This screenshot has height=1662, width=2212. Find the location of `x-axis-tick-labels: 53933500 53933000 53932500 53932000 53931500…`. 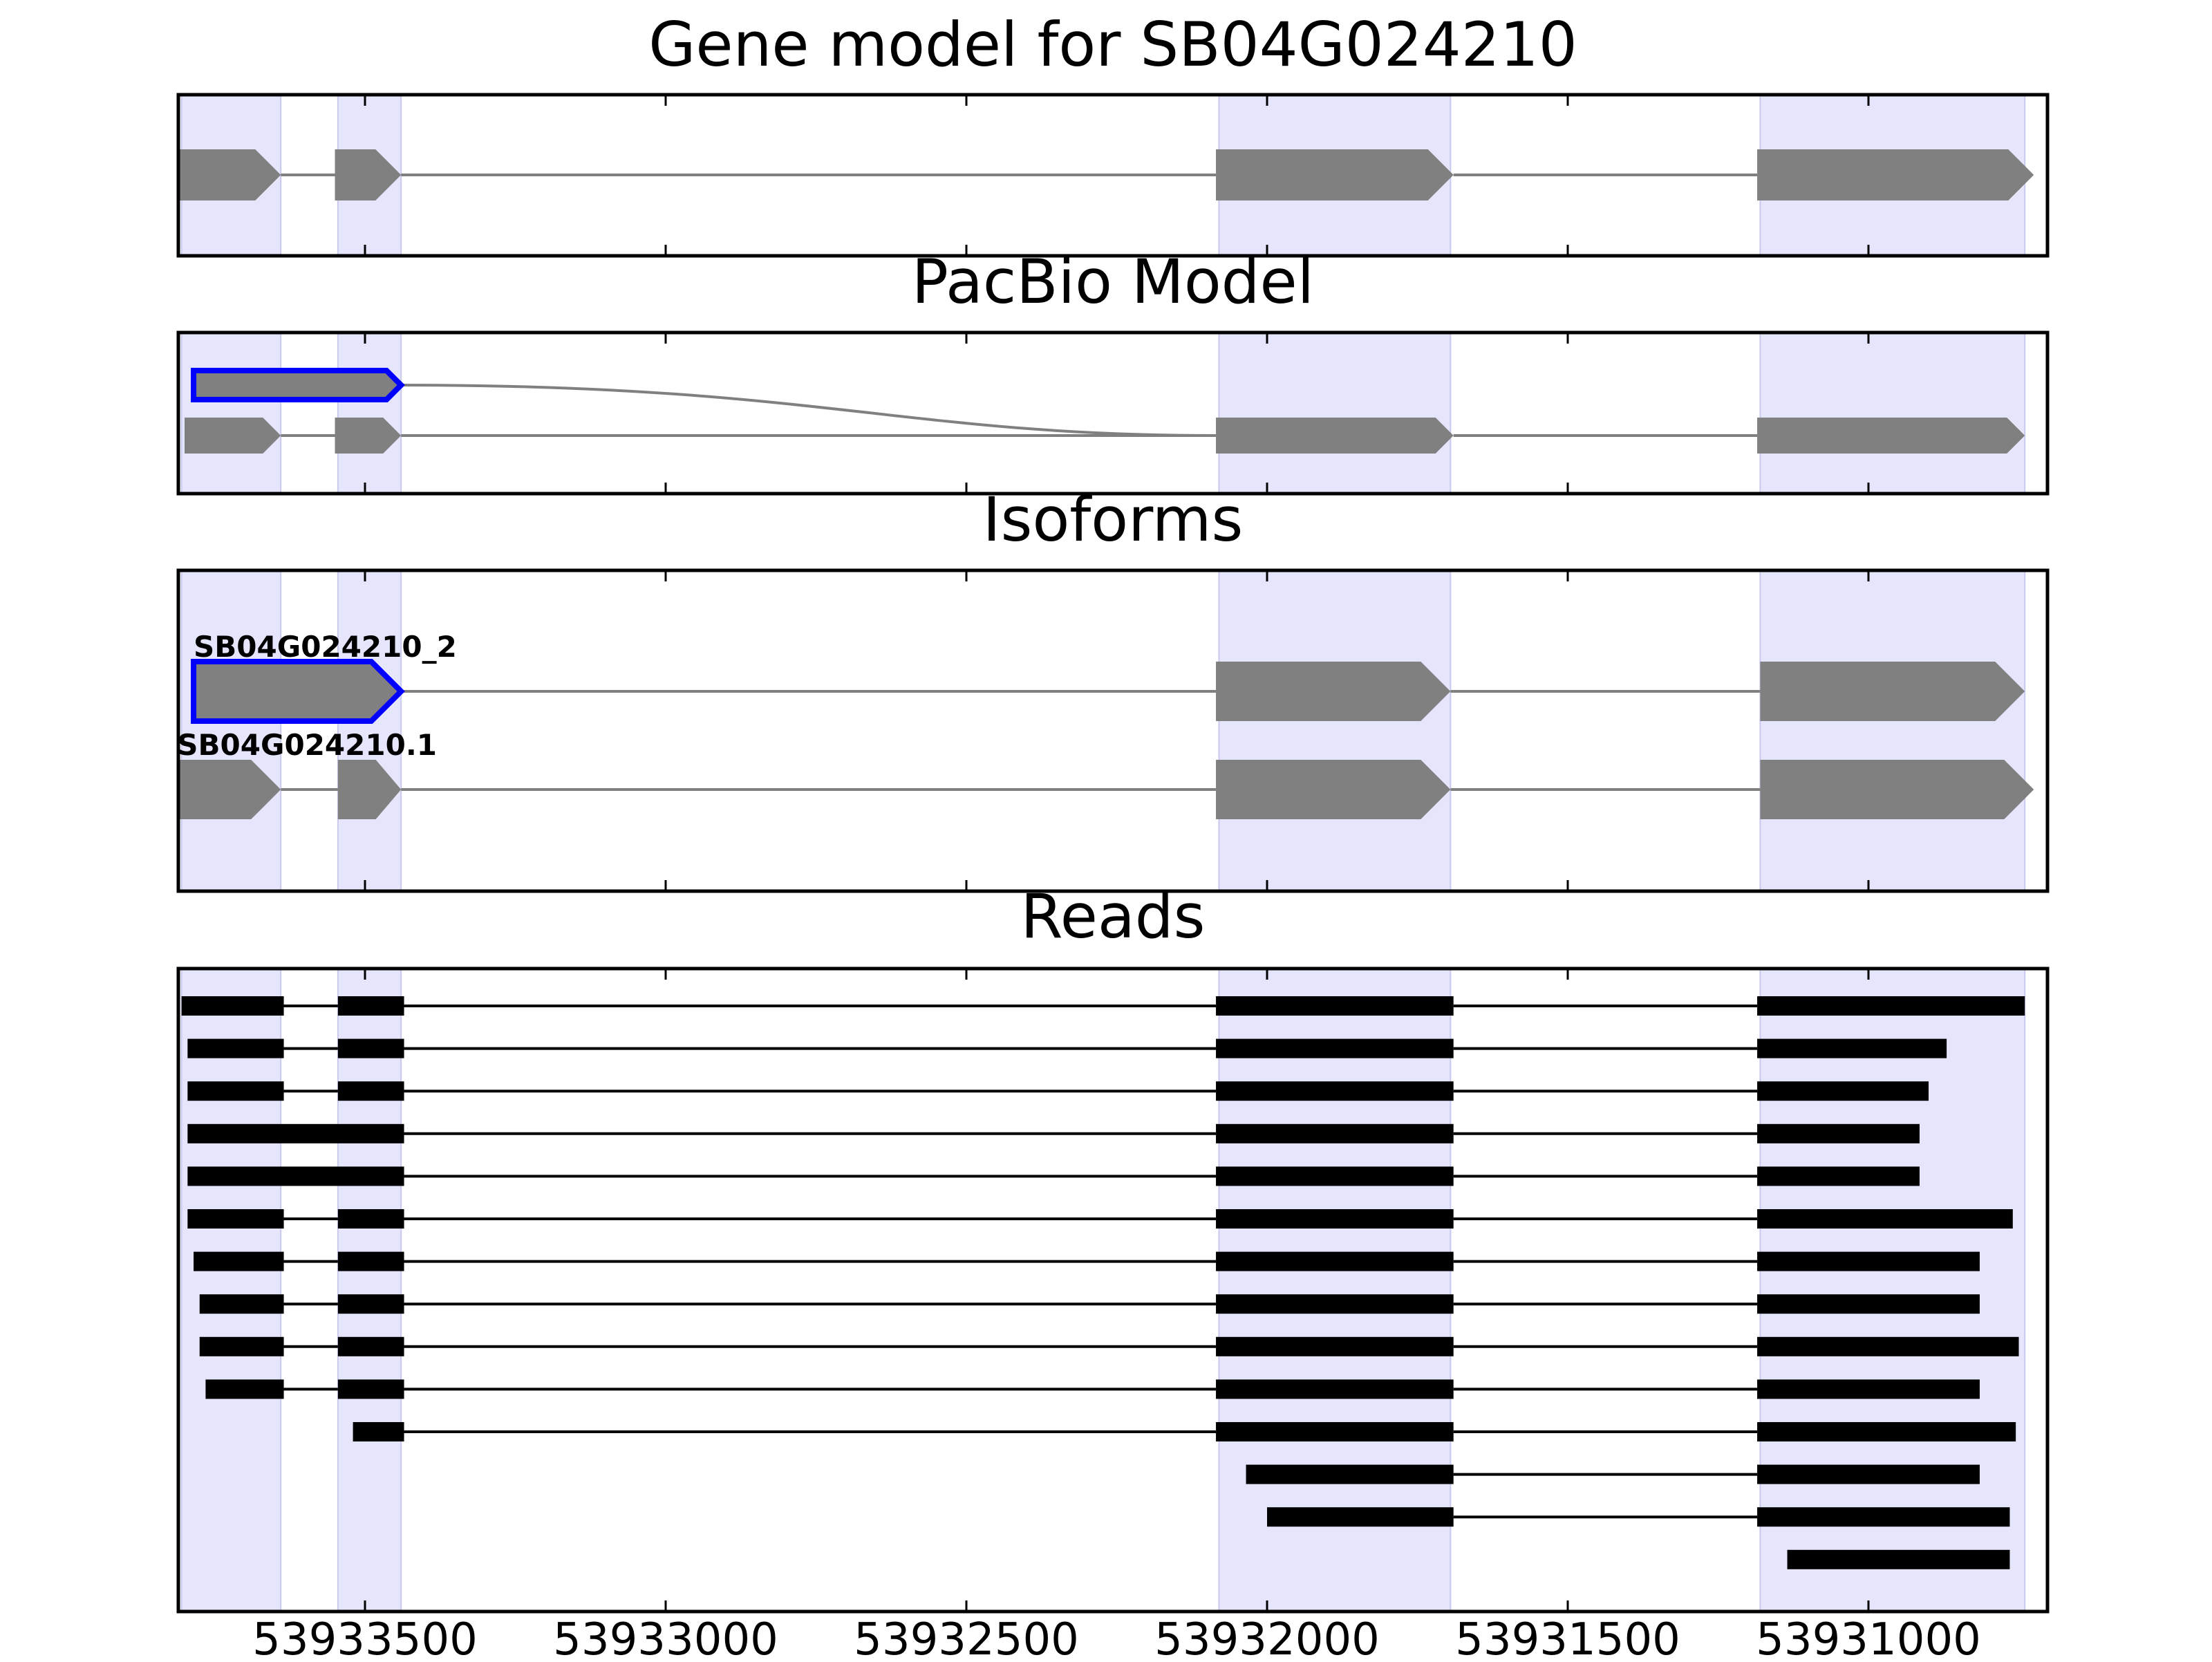

x-axis-tick-labels: 53933500 53933000 53932500 53932000 53931500… is located at coordinates (1117, 1638).